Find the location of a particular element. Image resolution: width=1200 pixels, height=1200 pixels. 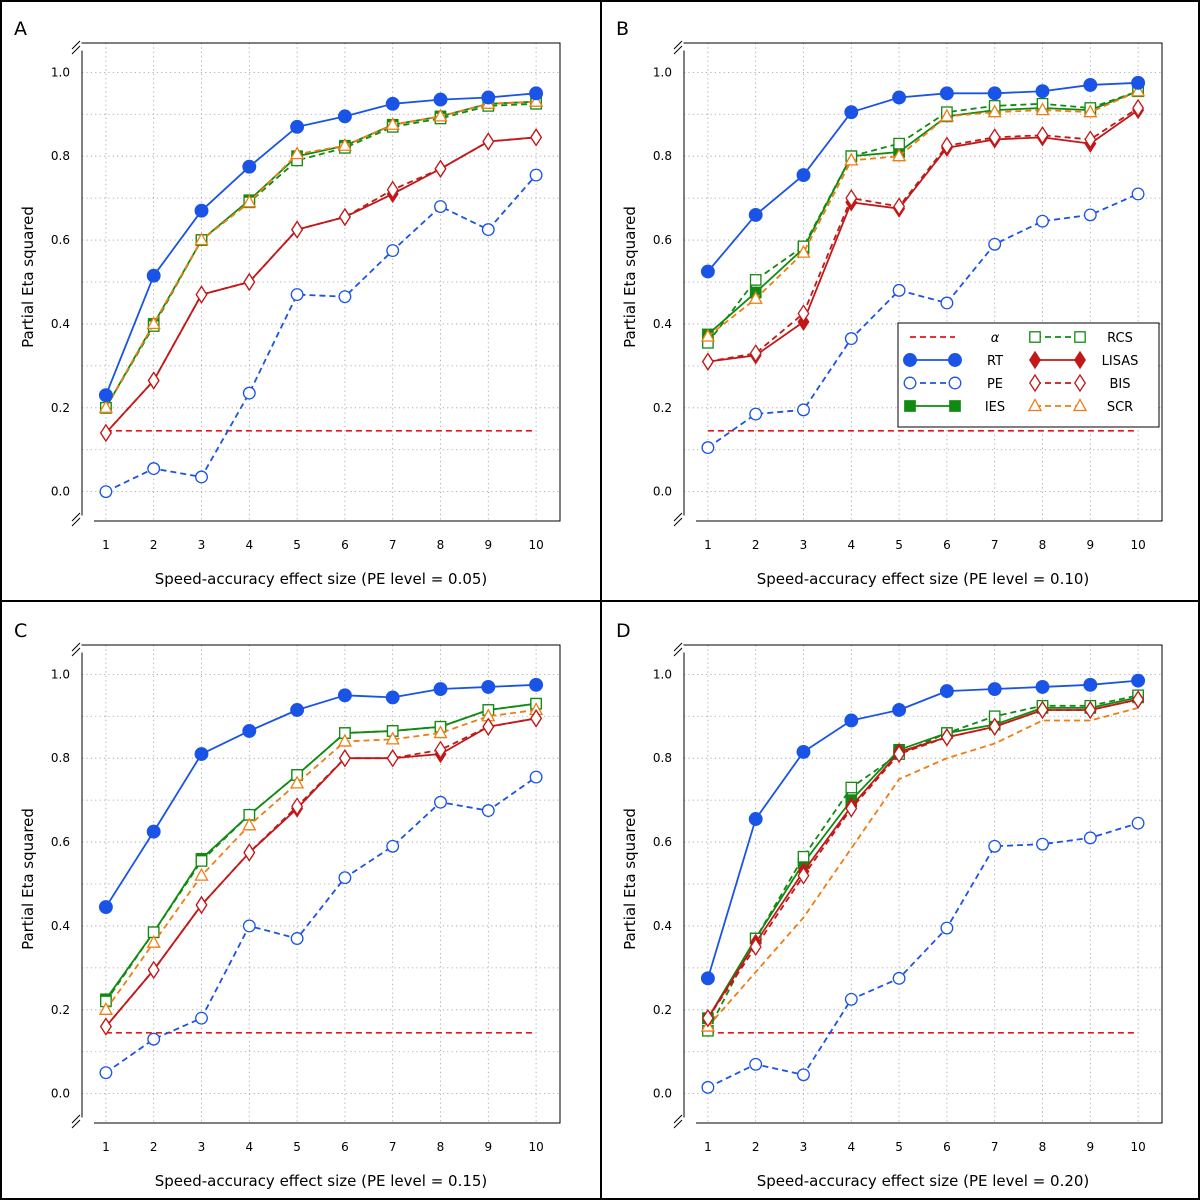

y-tick-label: 0.4 is located at coordinates (60, 324).